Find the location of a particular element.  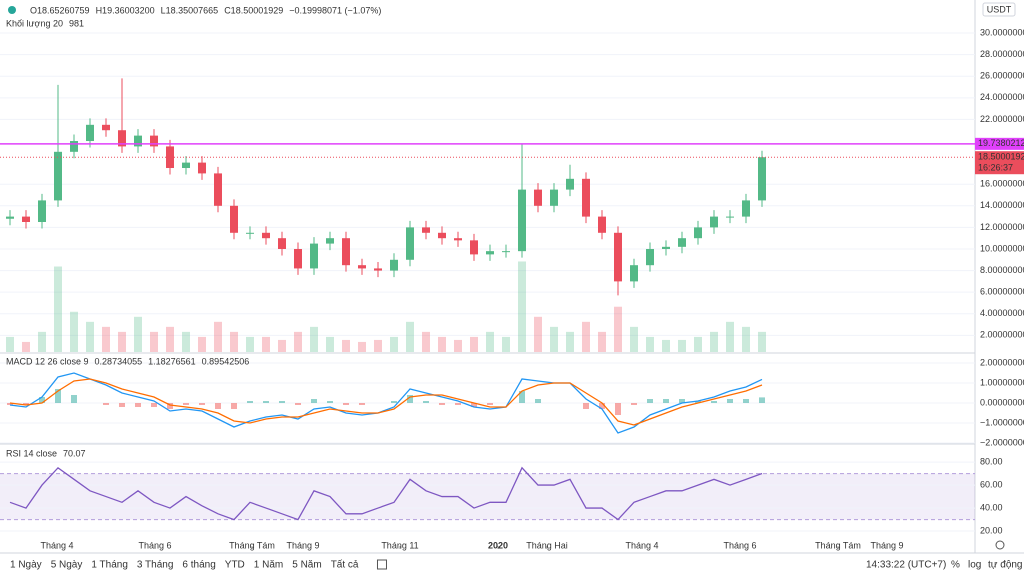

y-tick-label: 14.00000000 is located at coordinates (1002, 205).